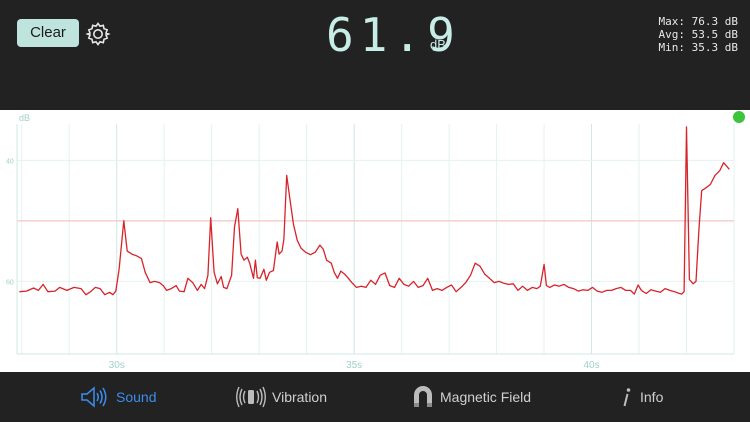 The width and height of the screenshot is (750, 422). What do you see at coordinates (739, 117) in the screenshot?
I see `status-indicator` at bounding box center [739, 117].